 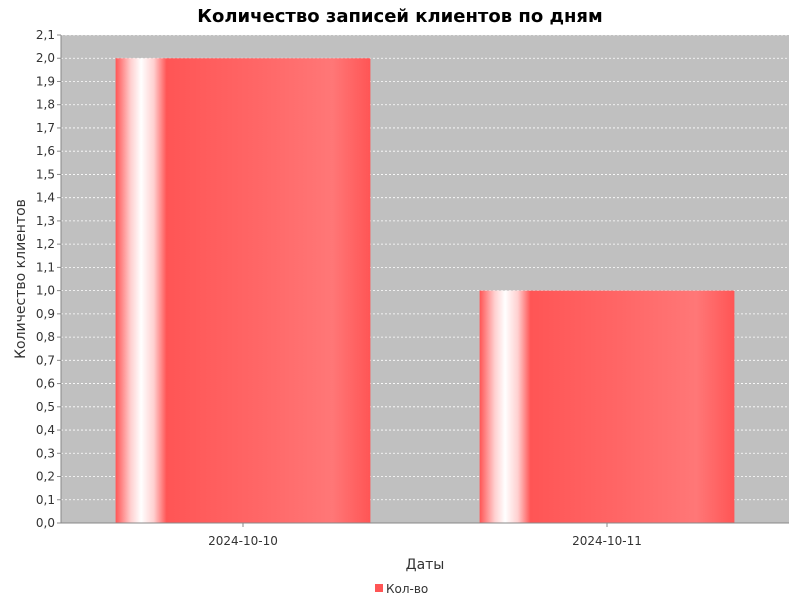 I want to click on y-tick-label: 1,6, so click(x=45, y=151).